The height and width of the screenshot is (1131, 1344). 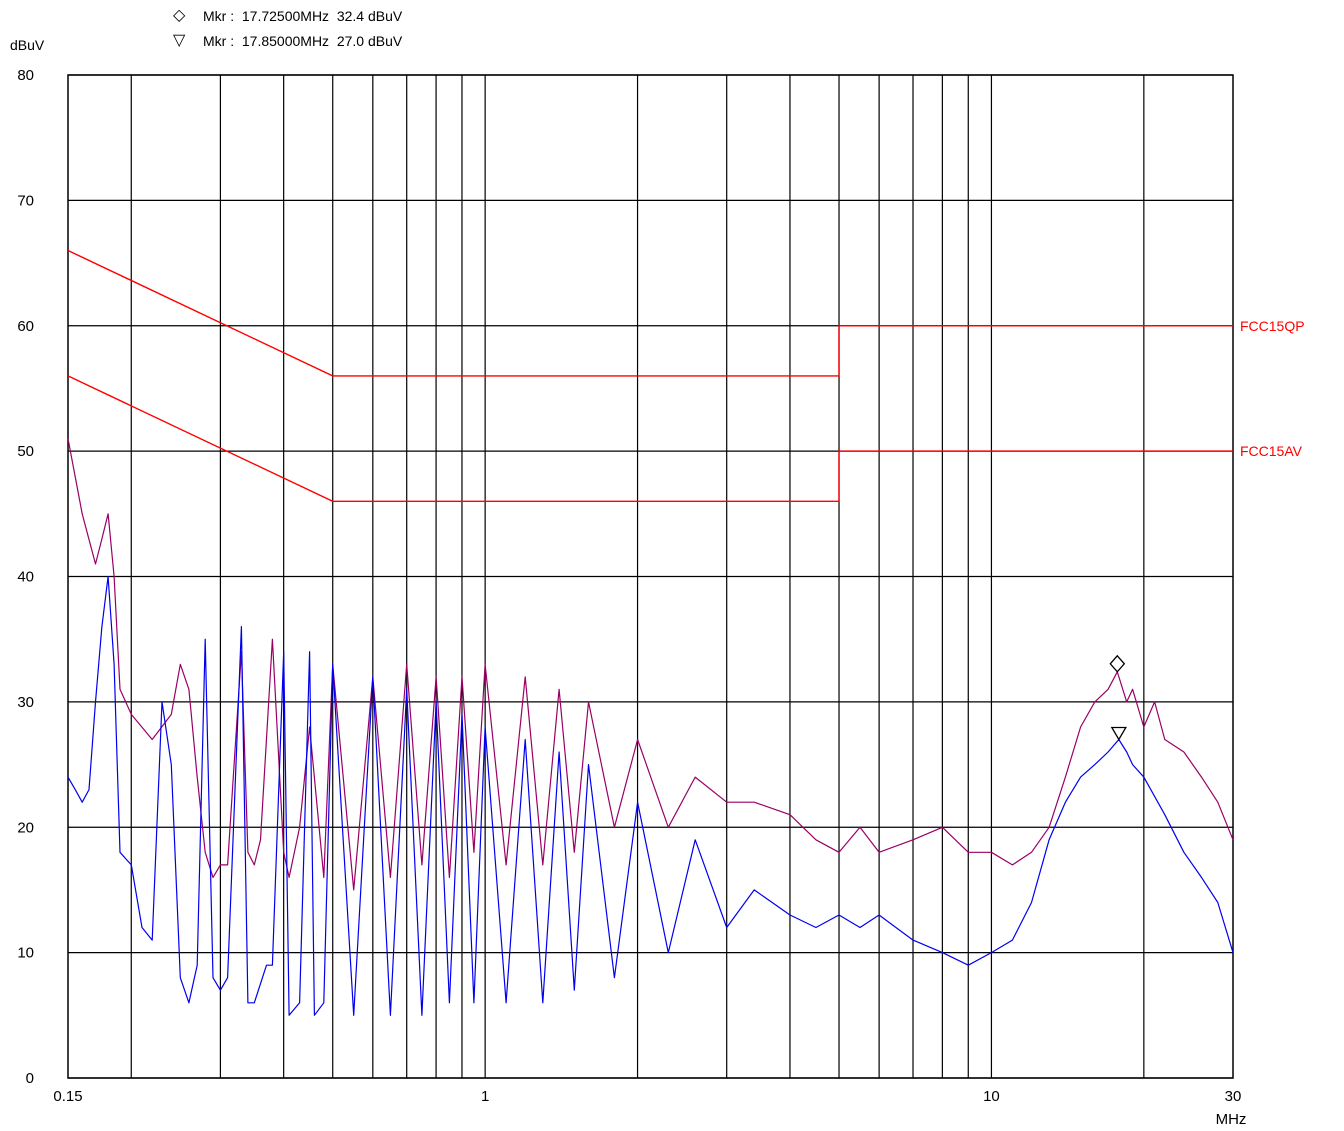 I want to click on y-tick-label: 50, so click(x=25, y=451).